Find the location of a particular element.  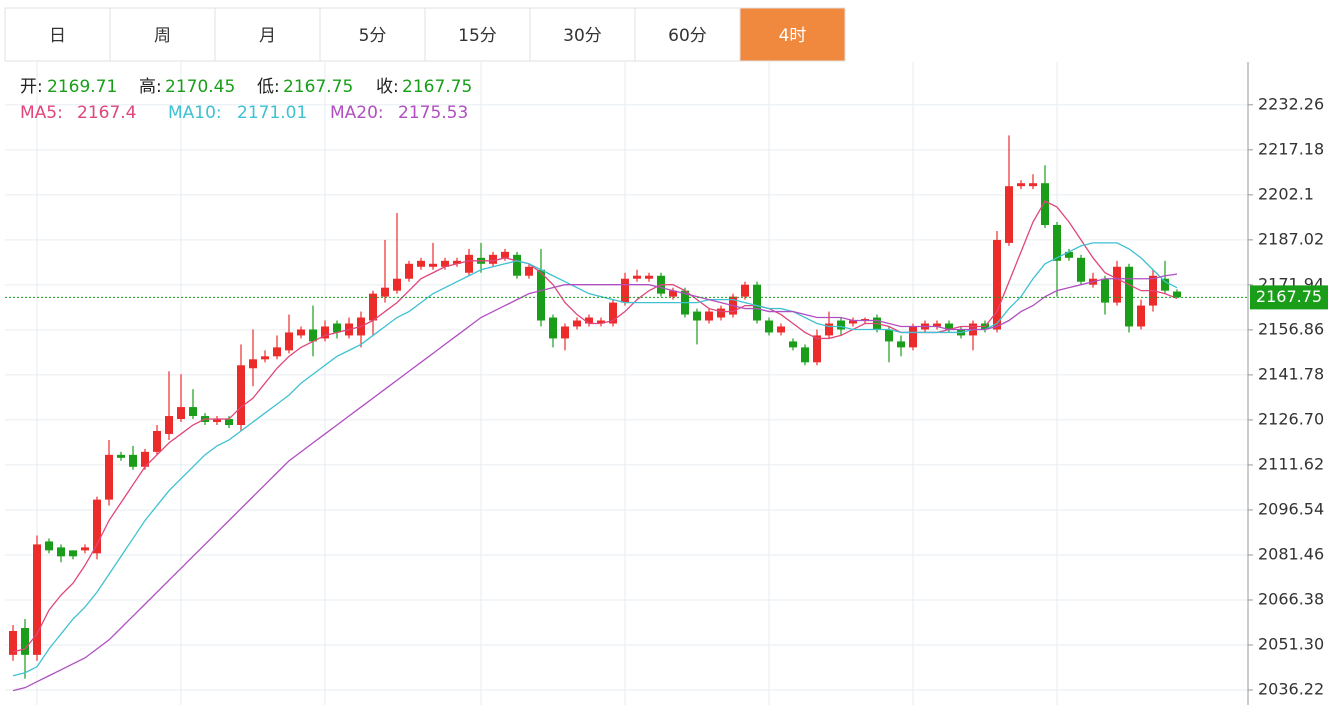

y-tick-label: 2051.30 is located at coordinates (1291, 643).